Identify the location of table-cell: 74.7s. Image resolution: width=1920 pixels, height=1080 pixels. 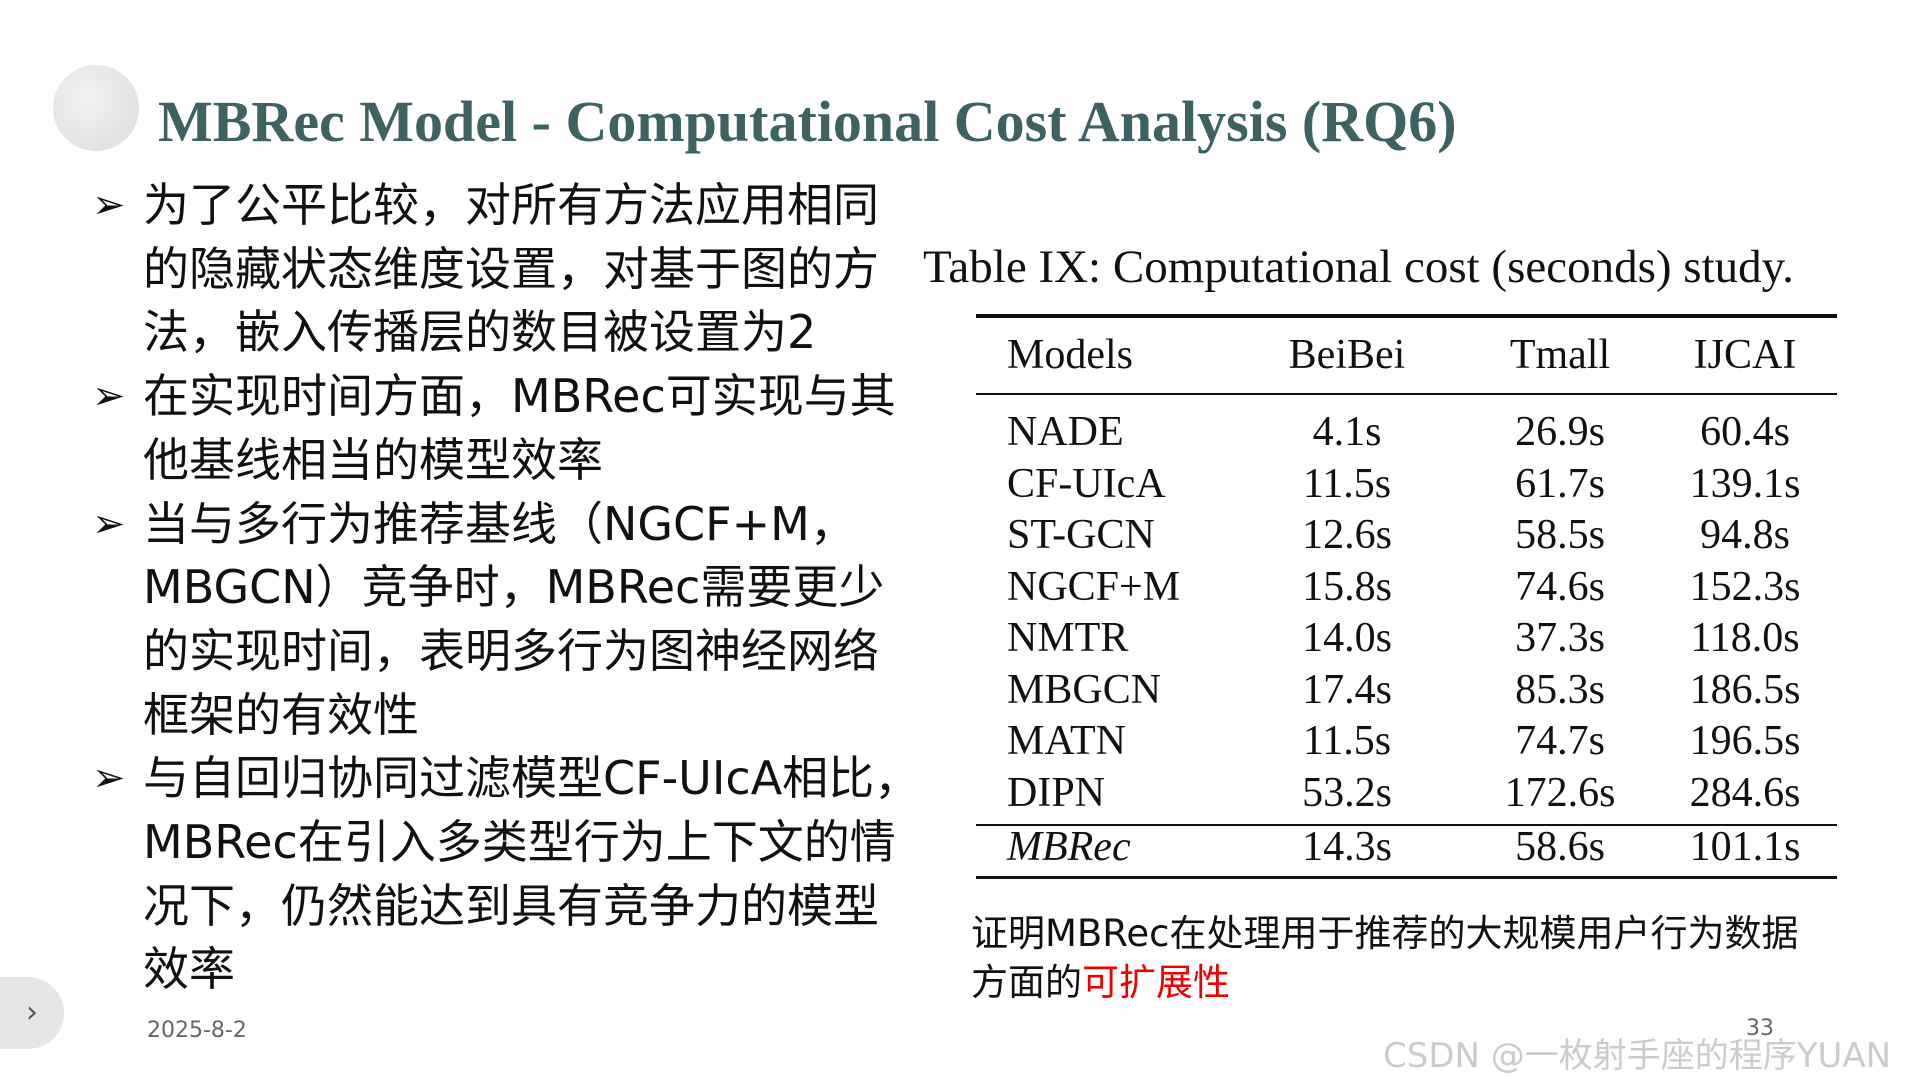
(1560, 741).